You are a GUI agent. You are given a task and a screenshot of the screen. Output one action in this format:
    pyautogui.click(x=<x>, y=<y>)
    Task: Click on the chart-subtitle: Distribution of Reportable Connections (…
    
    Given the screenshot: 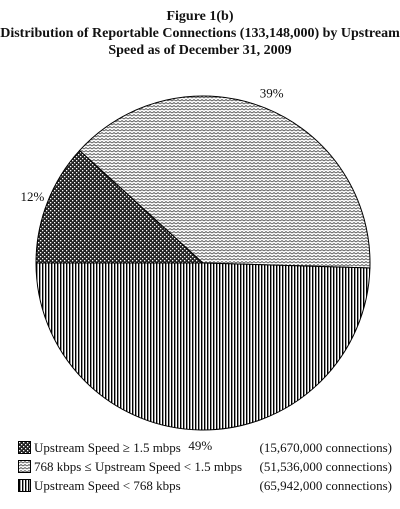 What is the action you would take?
    pyautogui.click(x=200, y=42)
    